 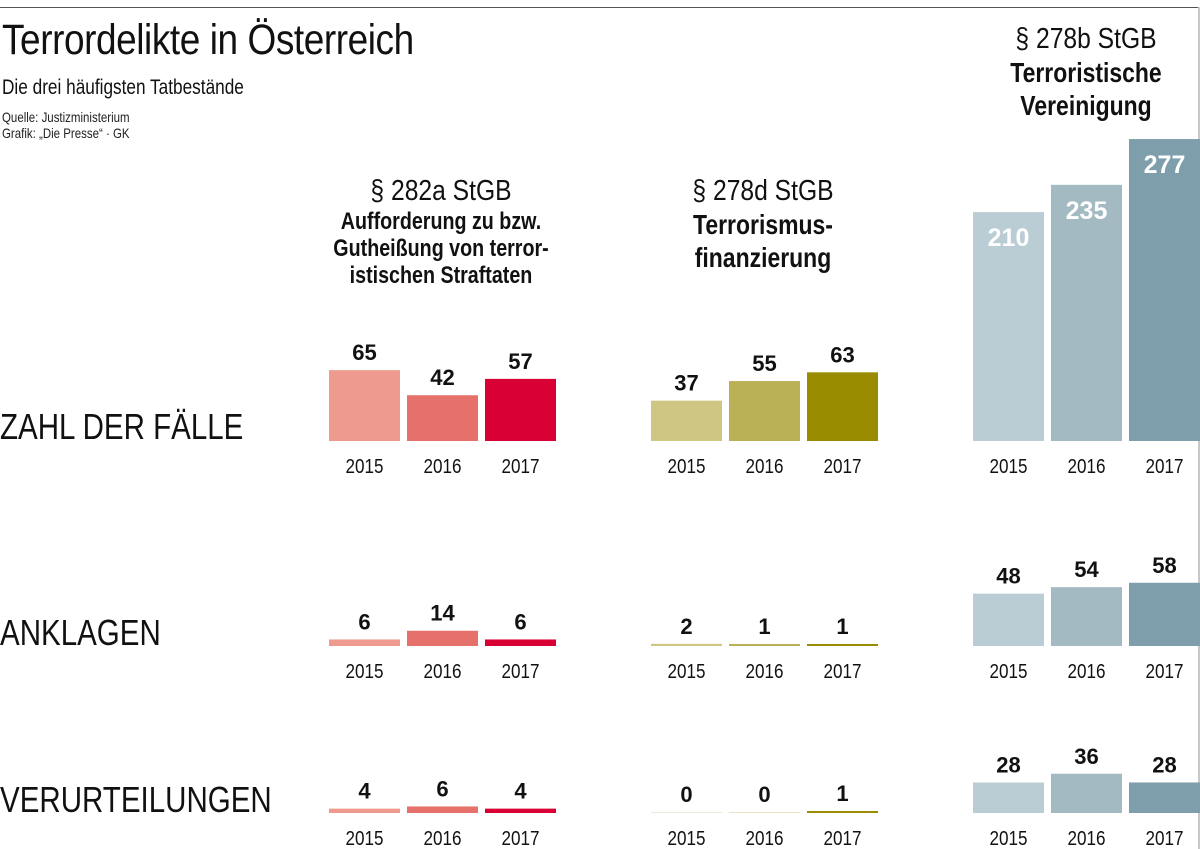 What do you see at coordinates (442, 418) in the screenshot?
I see `bar-282a-cases-2016` at bounding box center [442, 418].